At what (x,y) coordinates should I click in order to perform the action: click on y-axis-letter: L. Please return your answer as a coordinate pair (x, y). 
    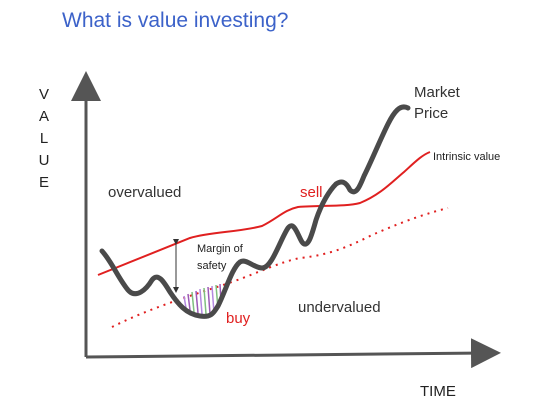
    Looking at the image, I should click on (44, 138).